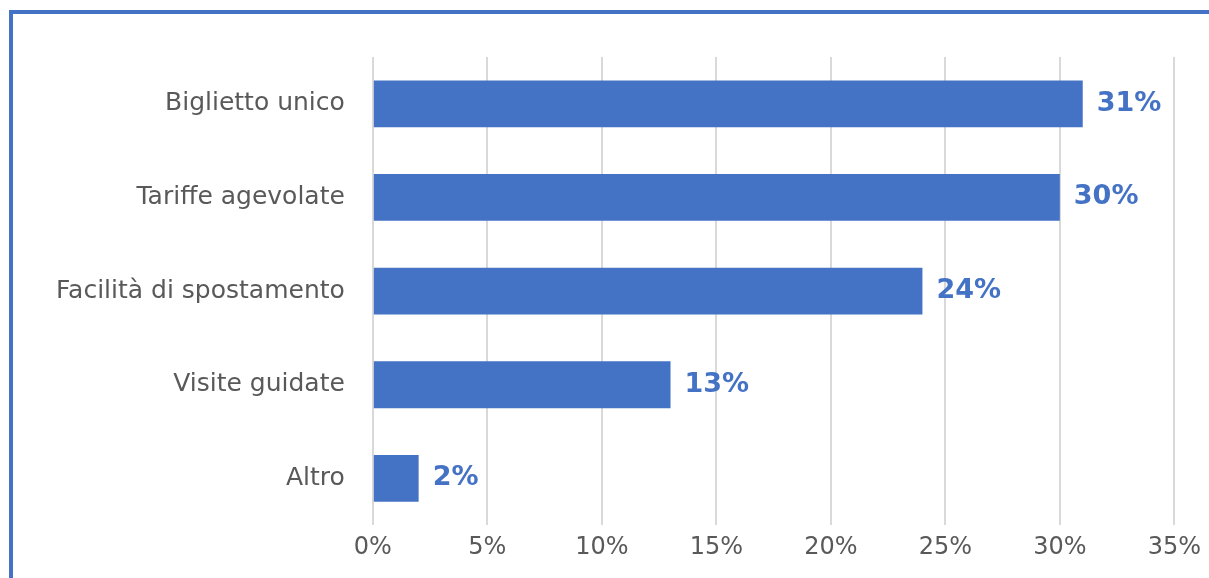 The width and height of the screenshot is (1209, 578). Describe the element at coordinates (717, 382) in the screenshot. I see `data-label: 13%` at that location.